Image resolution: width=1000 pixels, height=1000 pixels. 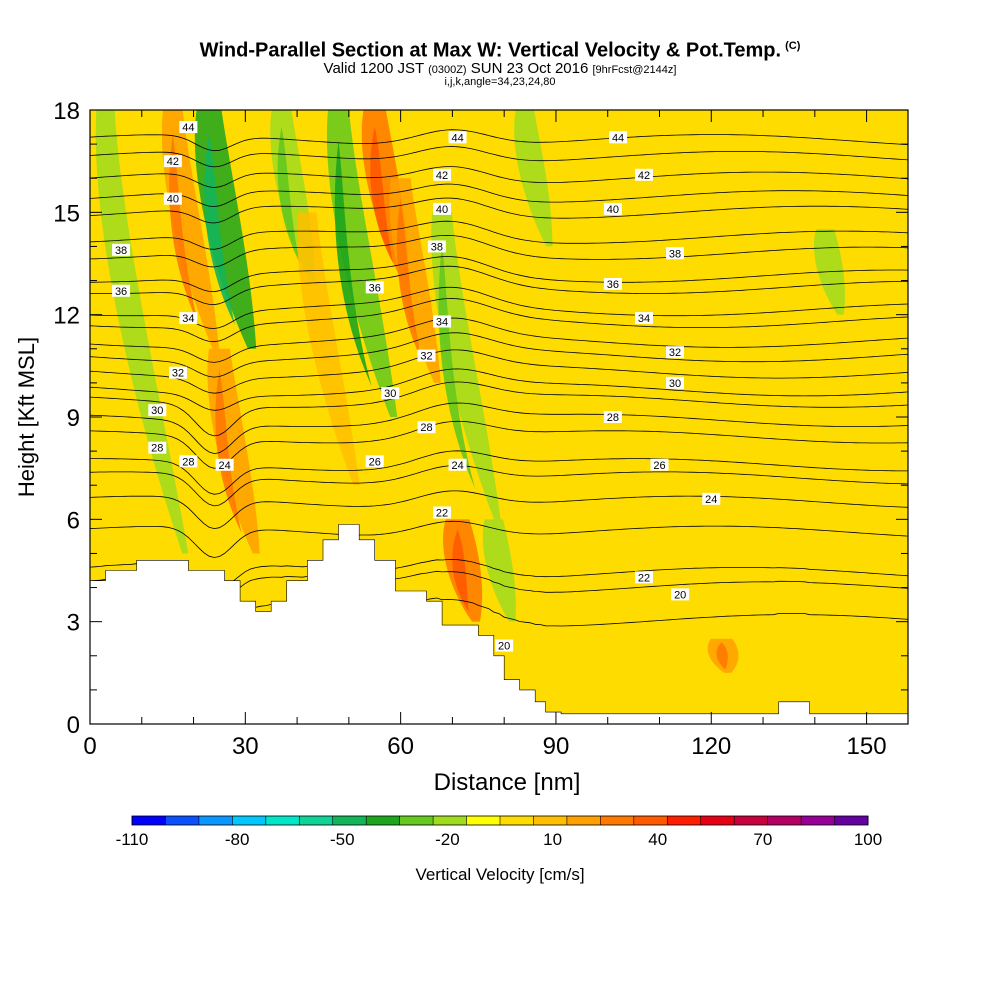 What do you see at coordinates (507, 782) in the screenshot?
I see `x-axis-label: Distance [nm]` at bounding box center [507, 782].